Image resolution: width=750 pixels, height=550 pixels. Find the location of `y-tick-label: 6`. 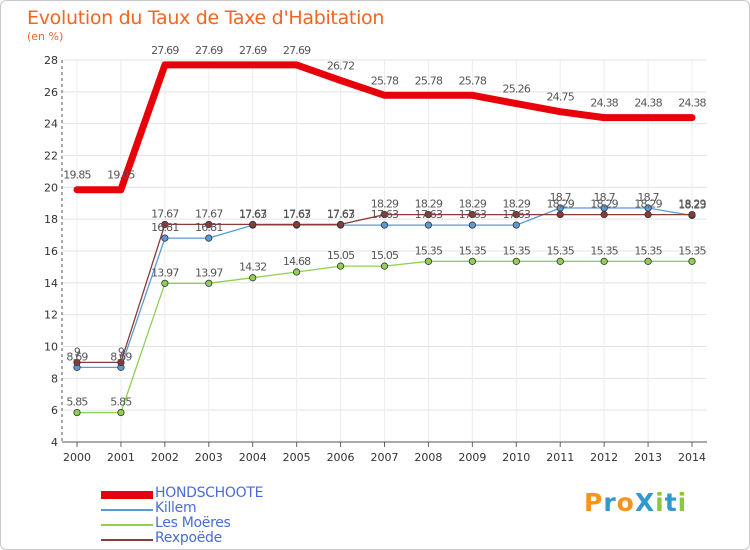

y-tick-label: 6 is located at coordinates (54, 410).